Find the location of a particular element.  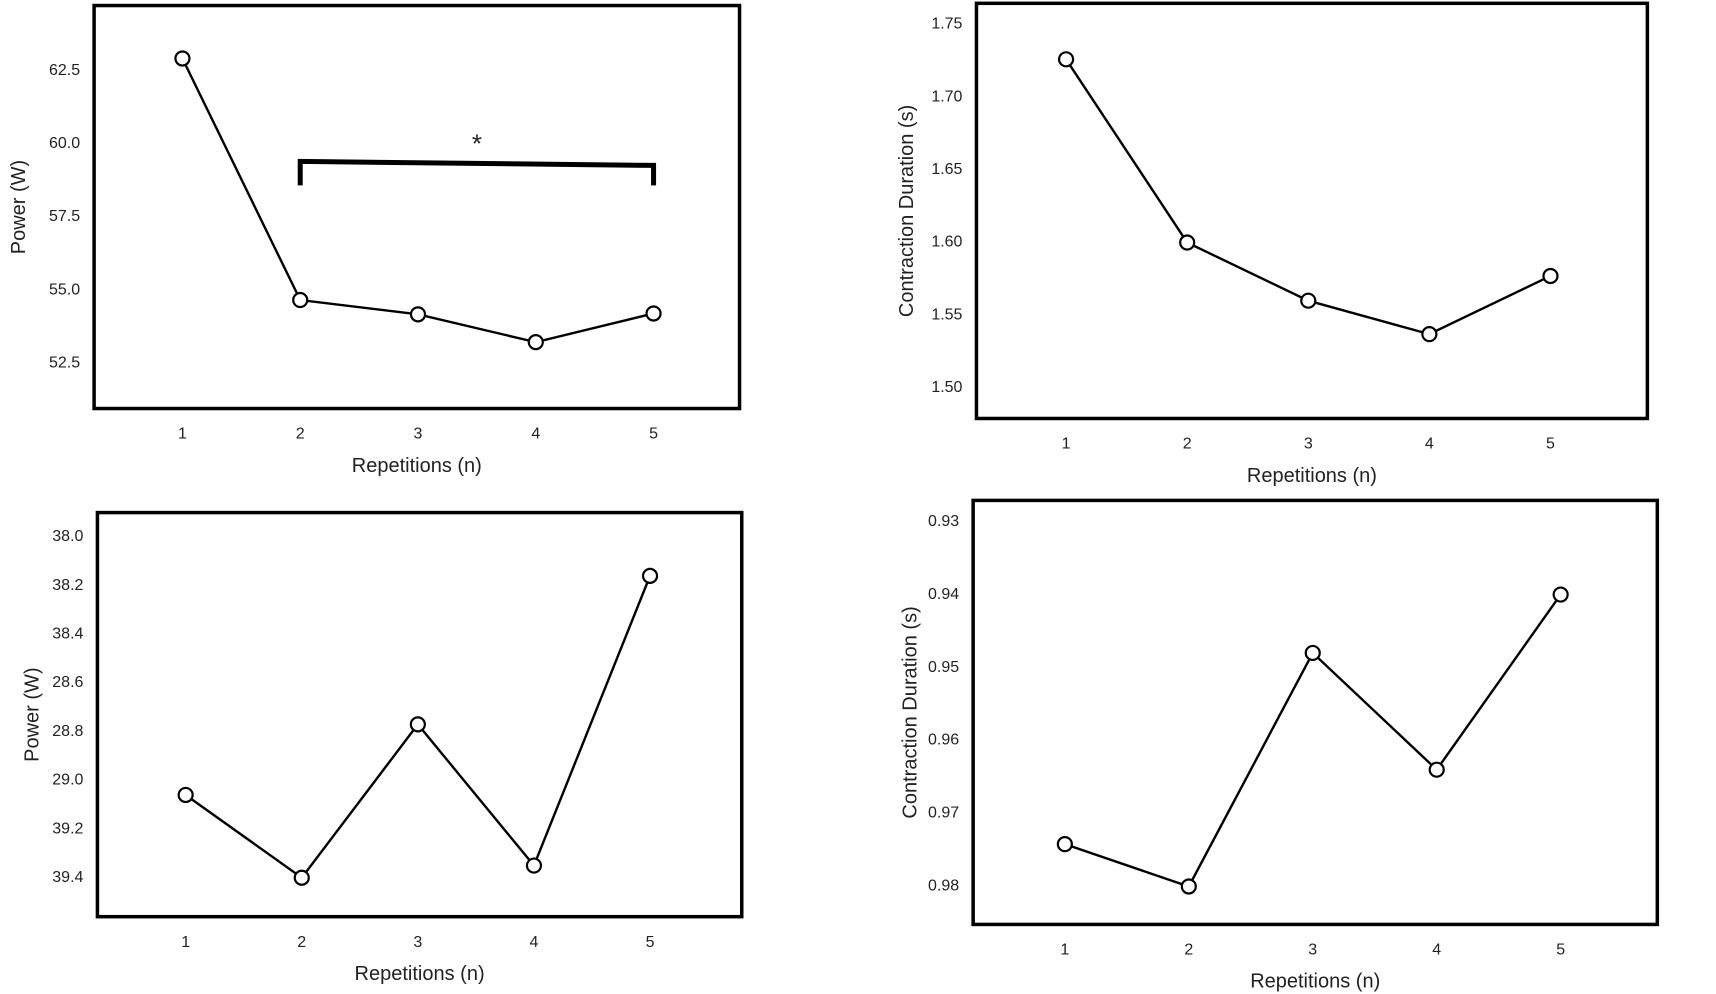

y-tick-label: 0.94 is located at coordinates (943, 594).